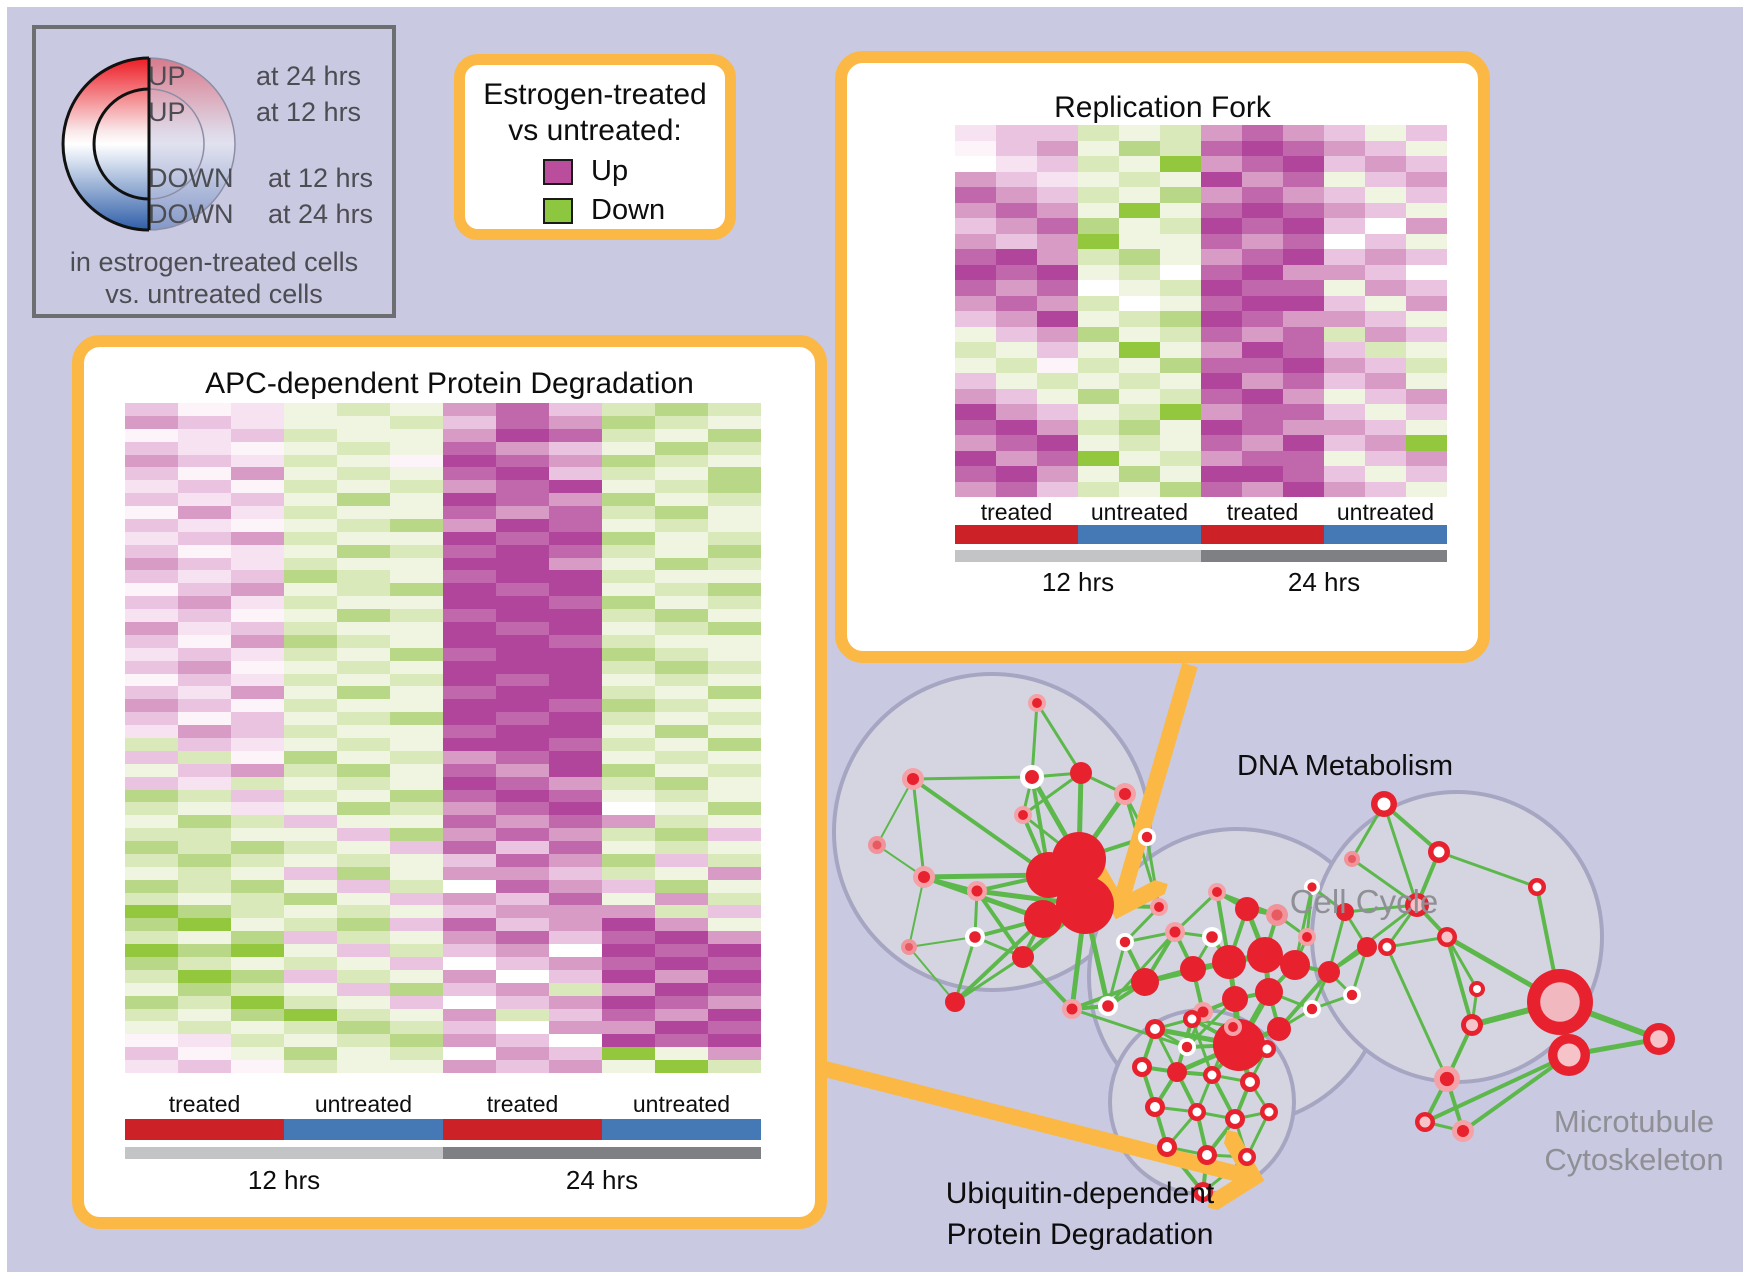 The height and width of the screenshot is (1279, 1750). Describe the element at coordinates (1016, 512) in the screenshot. I see `rf-col-label-treated-12: treated` at that location.